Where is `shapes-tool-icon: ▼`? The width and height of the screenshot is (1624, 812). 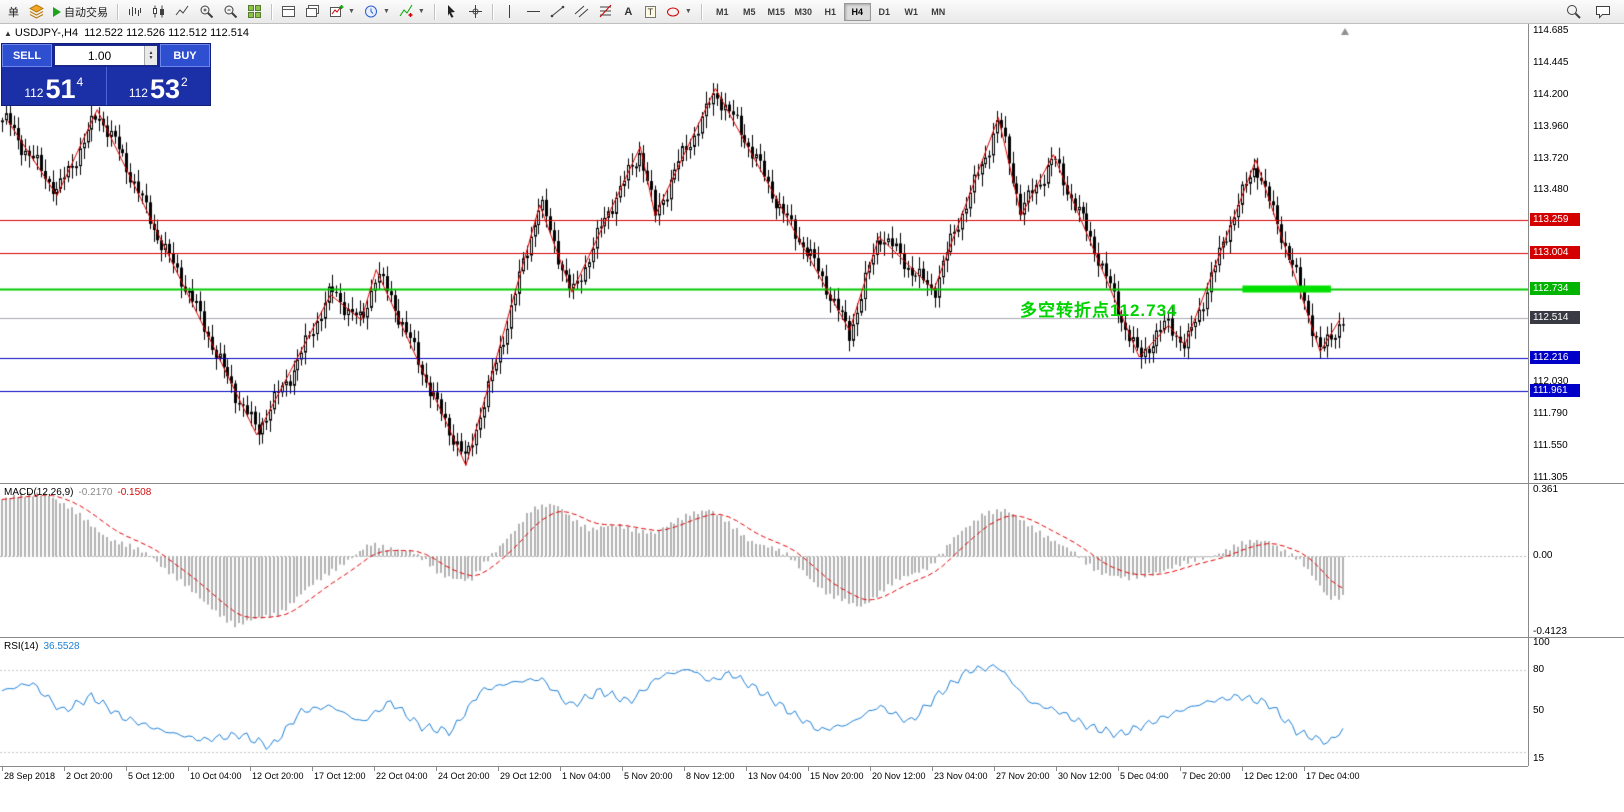 shapes-tool-icon: ▼ is located at coordinates (679, 12).